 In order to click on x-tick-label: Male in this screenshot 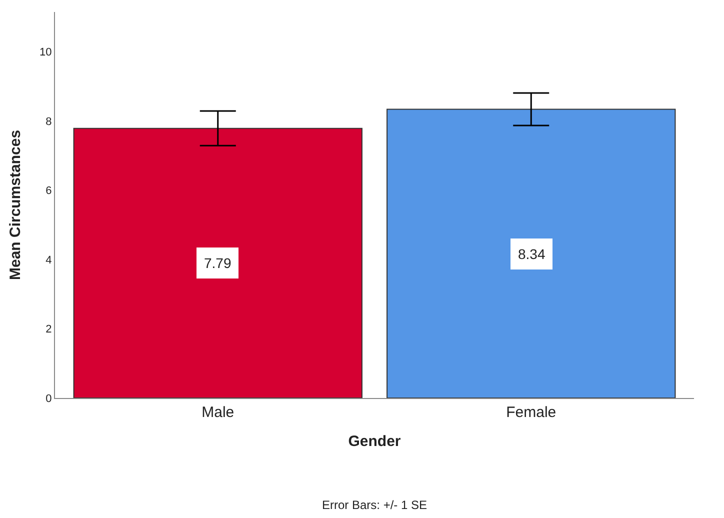, I will do `click(218, 412)`.